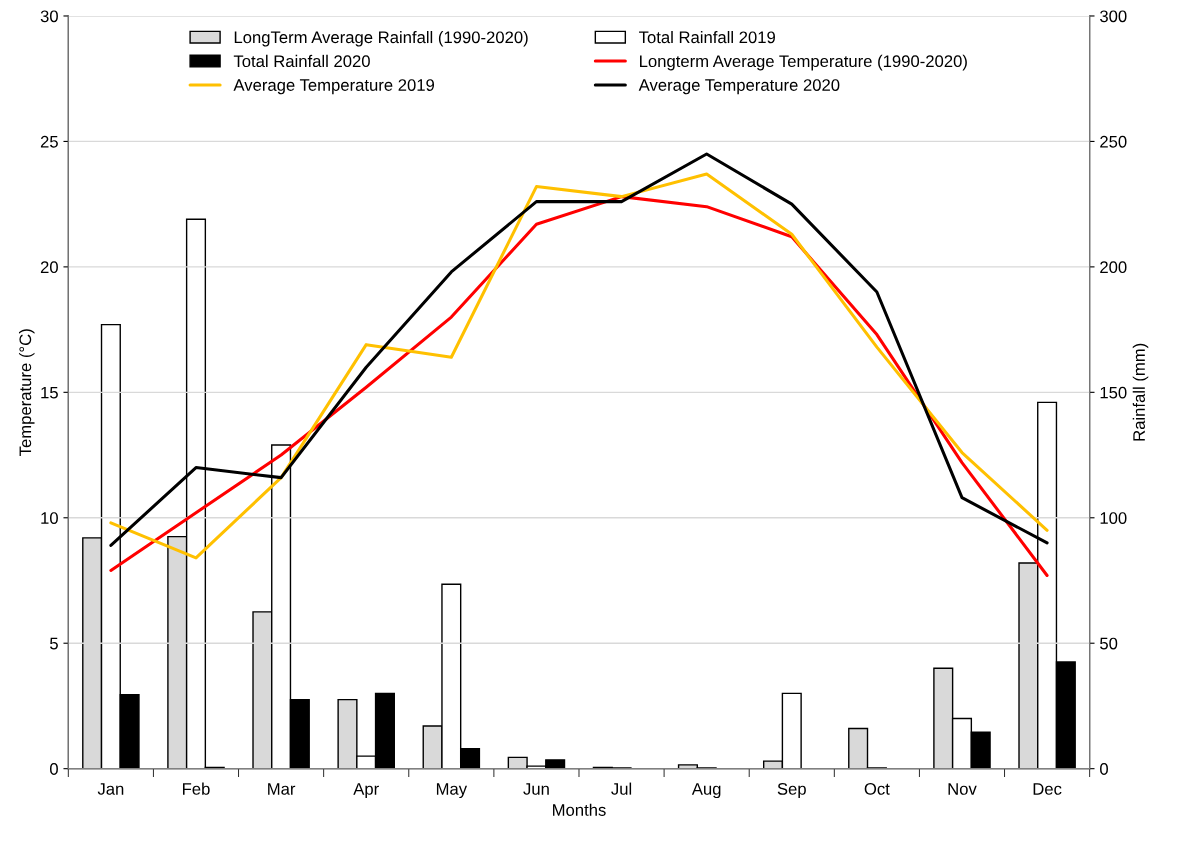  Describe the element at coordinates (110, 789) in the screenshot. I see `x-tick-label: Jan` at that location.